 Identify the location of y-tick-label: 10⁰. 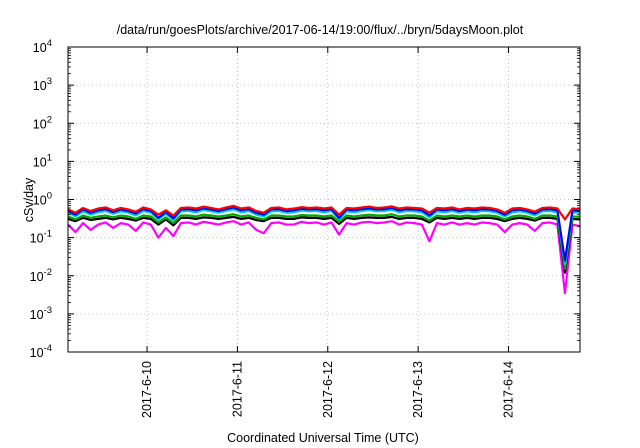
(42, 199).